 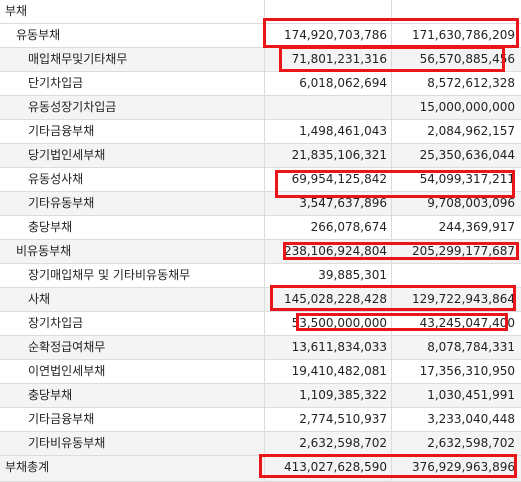 I want to click on prior-period-value, so click(x=456, y=275).